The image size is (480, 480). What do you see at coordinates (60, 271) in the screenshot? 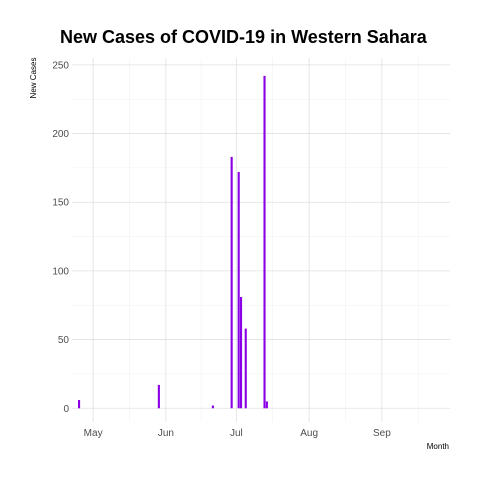
I see `y-tick-label: 100` at bounding box center [60, 271].